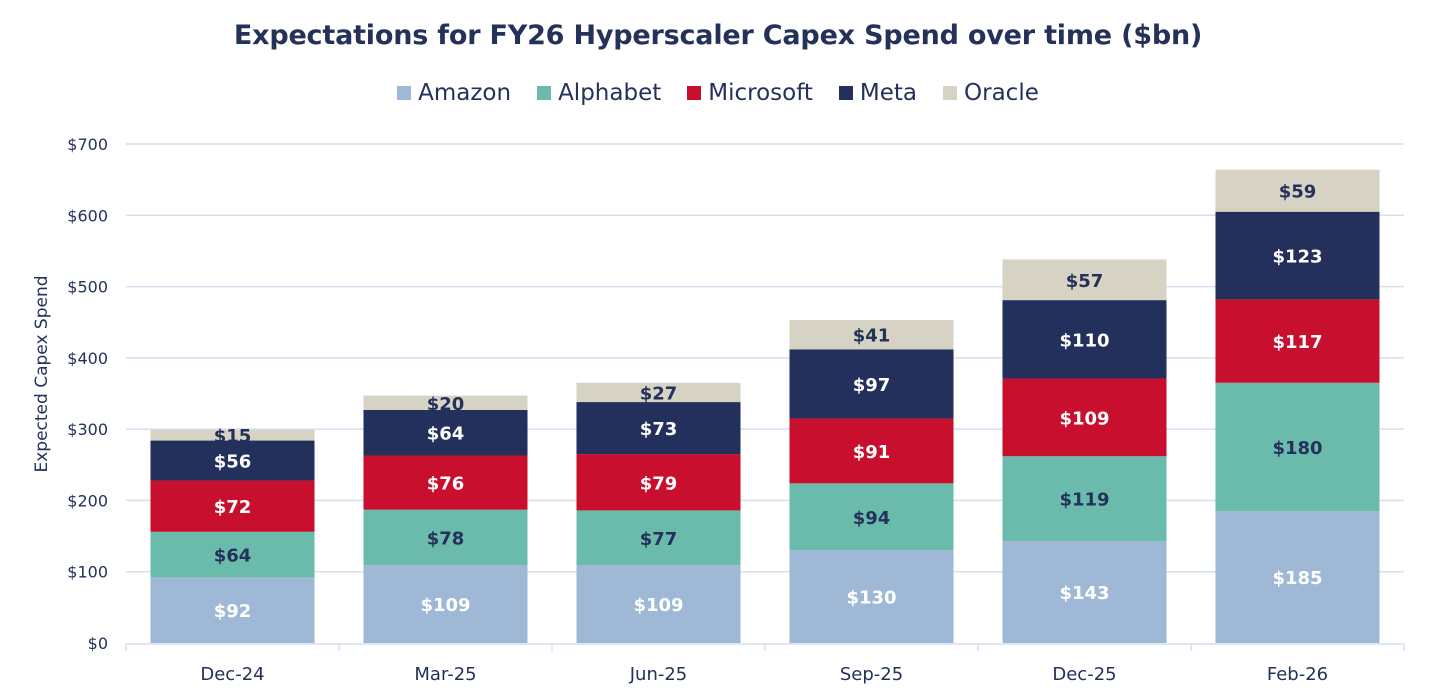  What do you see at coordinates (87, 429) in the screenshot?
I see `y-tick-label: $300` at bounding box center [87, 429].